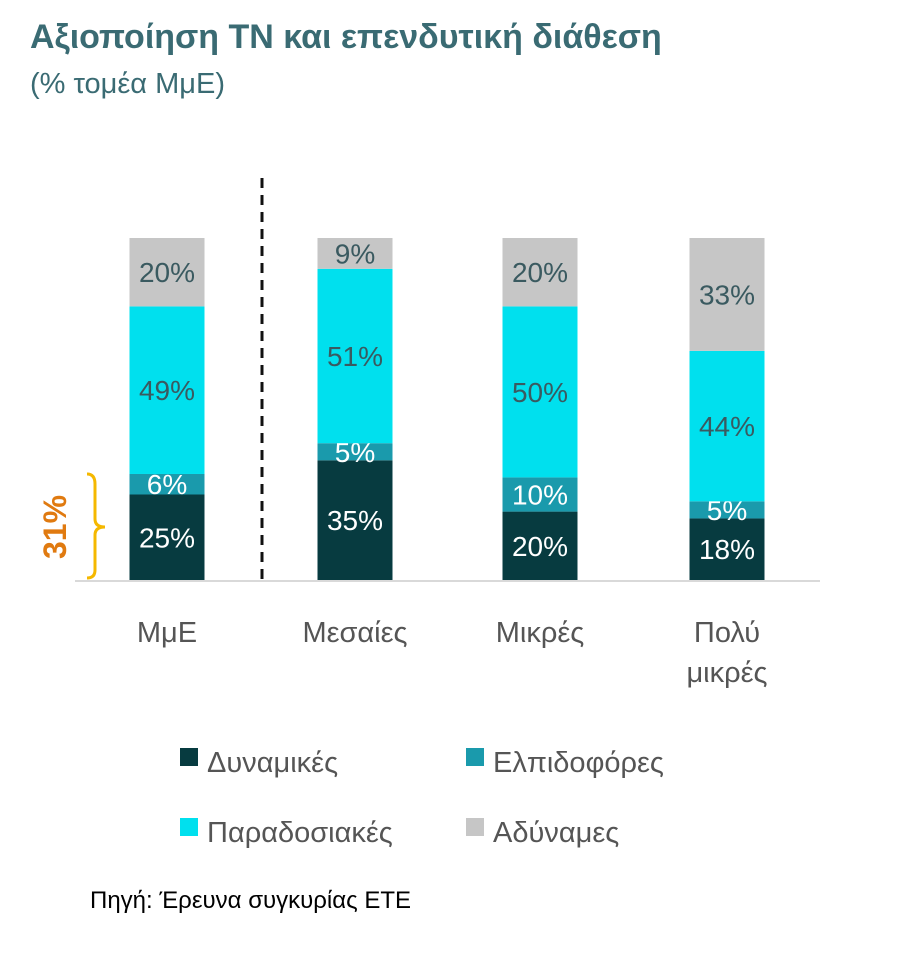 Image resolution: width=901 pixels, height=969 pixels. I want to click on legend-swatch-paradosiakes, so click(189, 827).